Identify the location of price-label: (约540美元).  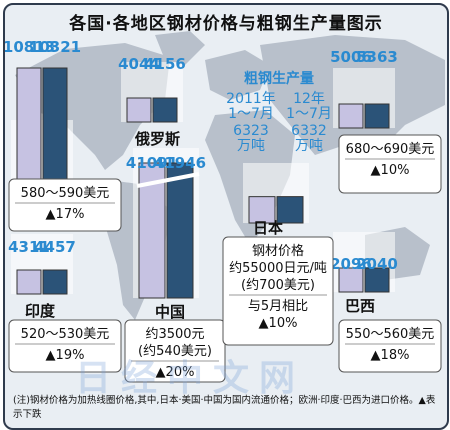
(175, 351).